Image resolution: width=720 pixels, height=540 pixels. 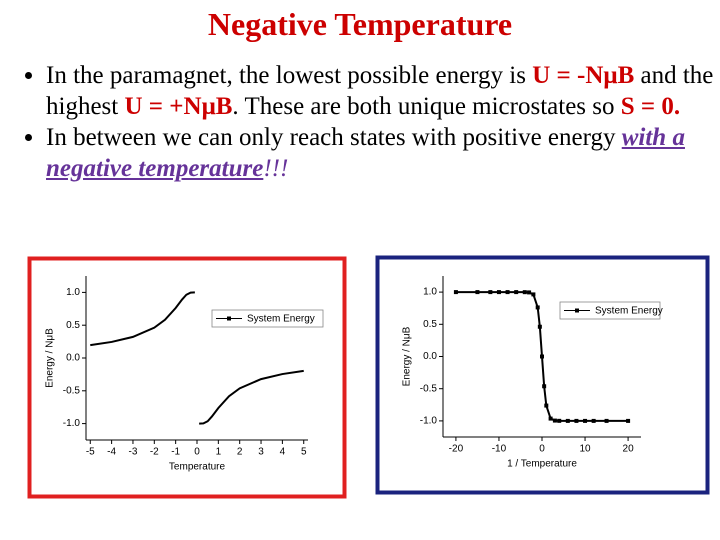 What do you see at coordinates (90, 452) in the screenshot?
I see `x-tick-label: -5` at bounding box center [90, 452].